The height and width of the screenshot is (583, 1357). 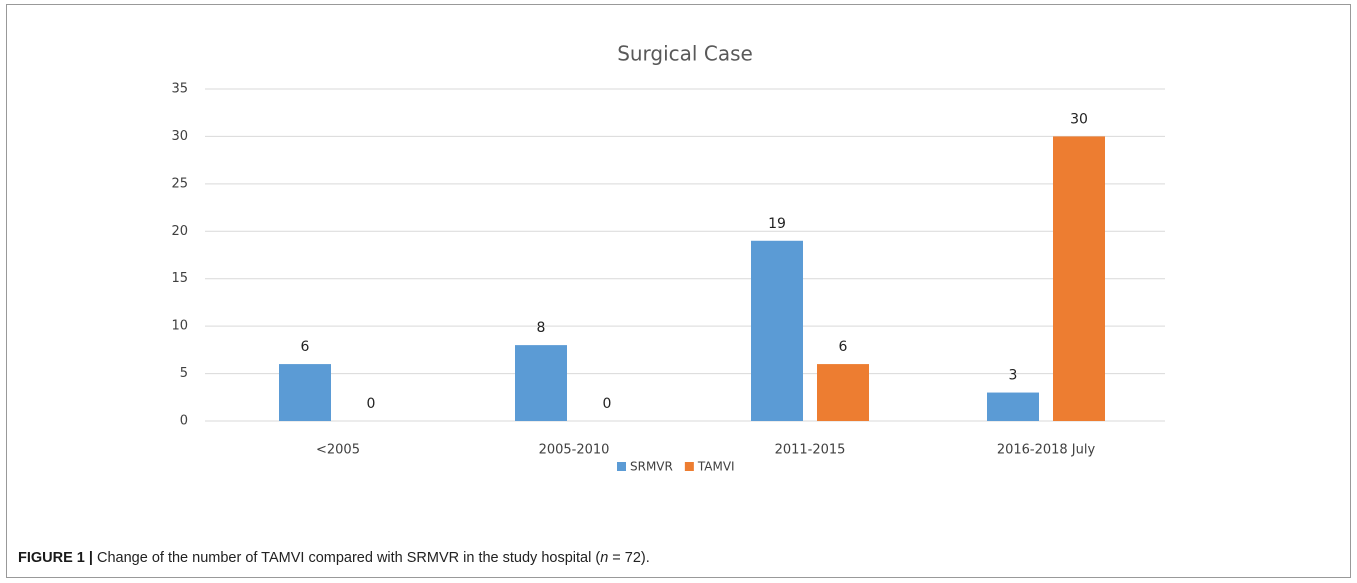 What do you see at coordinates (716, 467) in the screenshot?
I see `legend-label: TAMVI` at bounding box center [716, 467].